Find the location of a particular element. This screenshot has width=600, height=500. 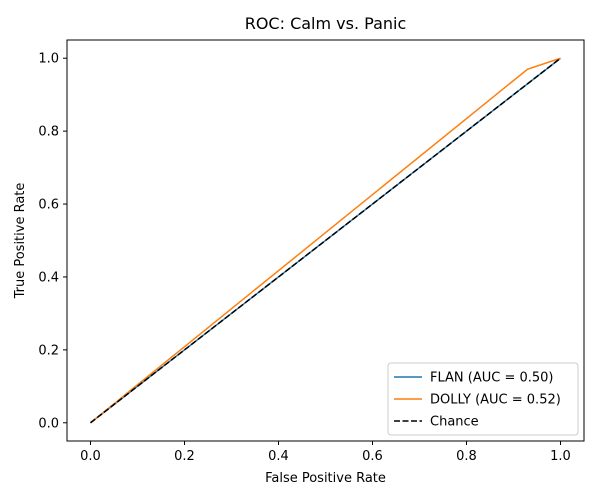

y-tick-label: 0.8 is located at coordinates (48, 132).